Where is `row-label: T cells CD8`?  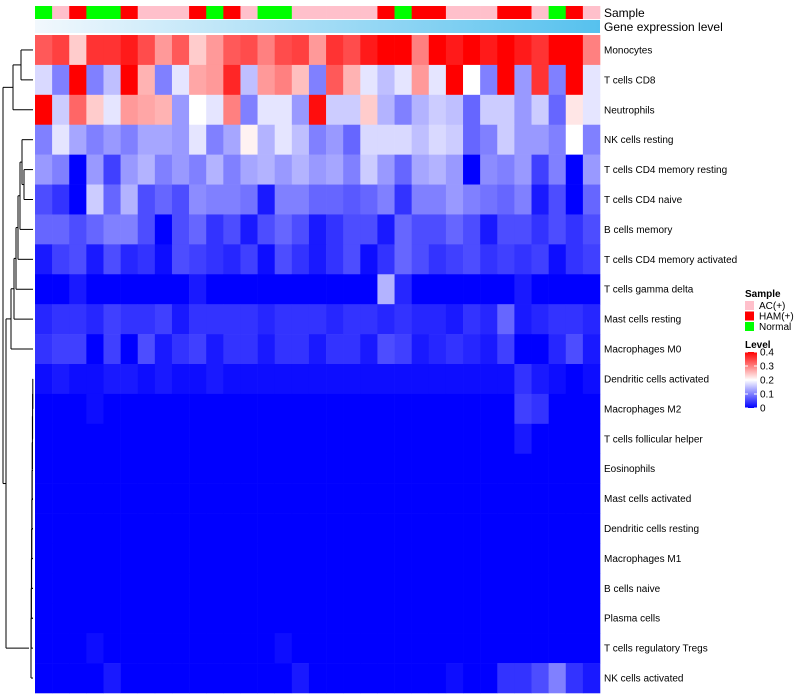
row-label: T cells CD8 is located at coordinates (630, 80).